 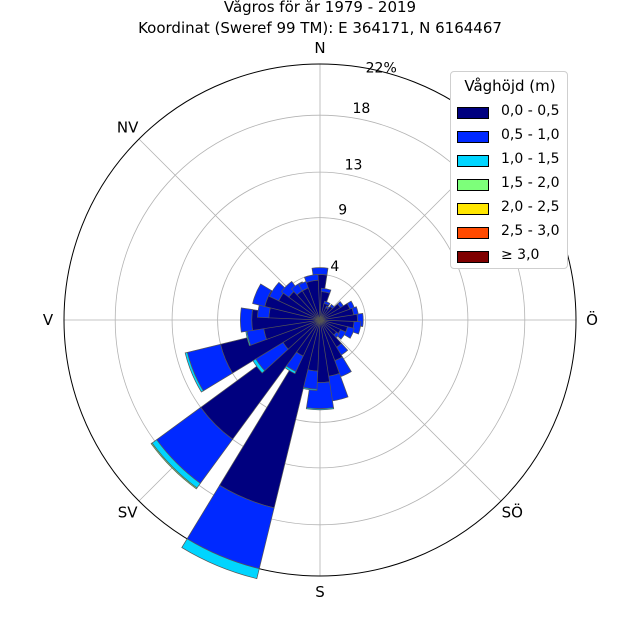 I want to click on radial-tick-label: 18, so click(x=362, y=109).